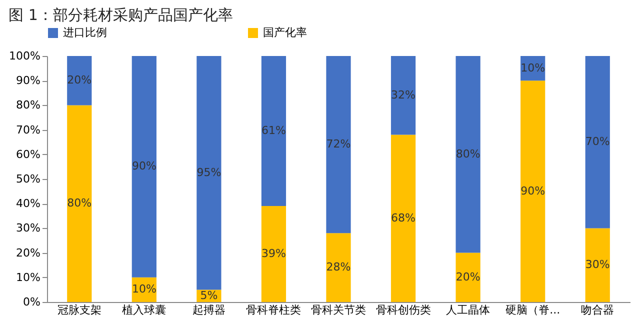  Describe the element at coordinates (24, 56) in the screenshot. I see `y-tick-label: 100%` at that location.